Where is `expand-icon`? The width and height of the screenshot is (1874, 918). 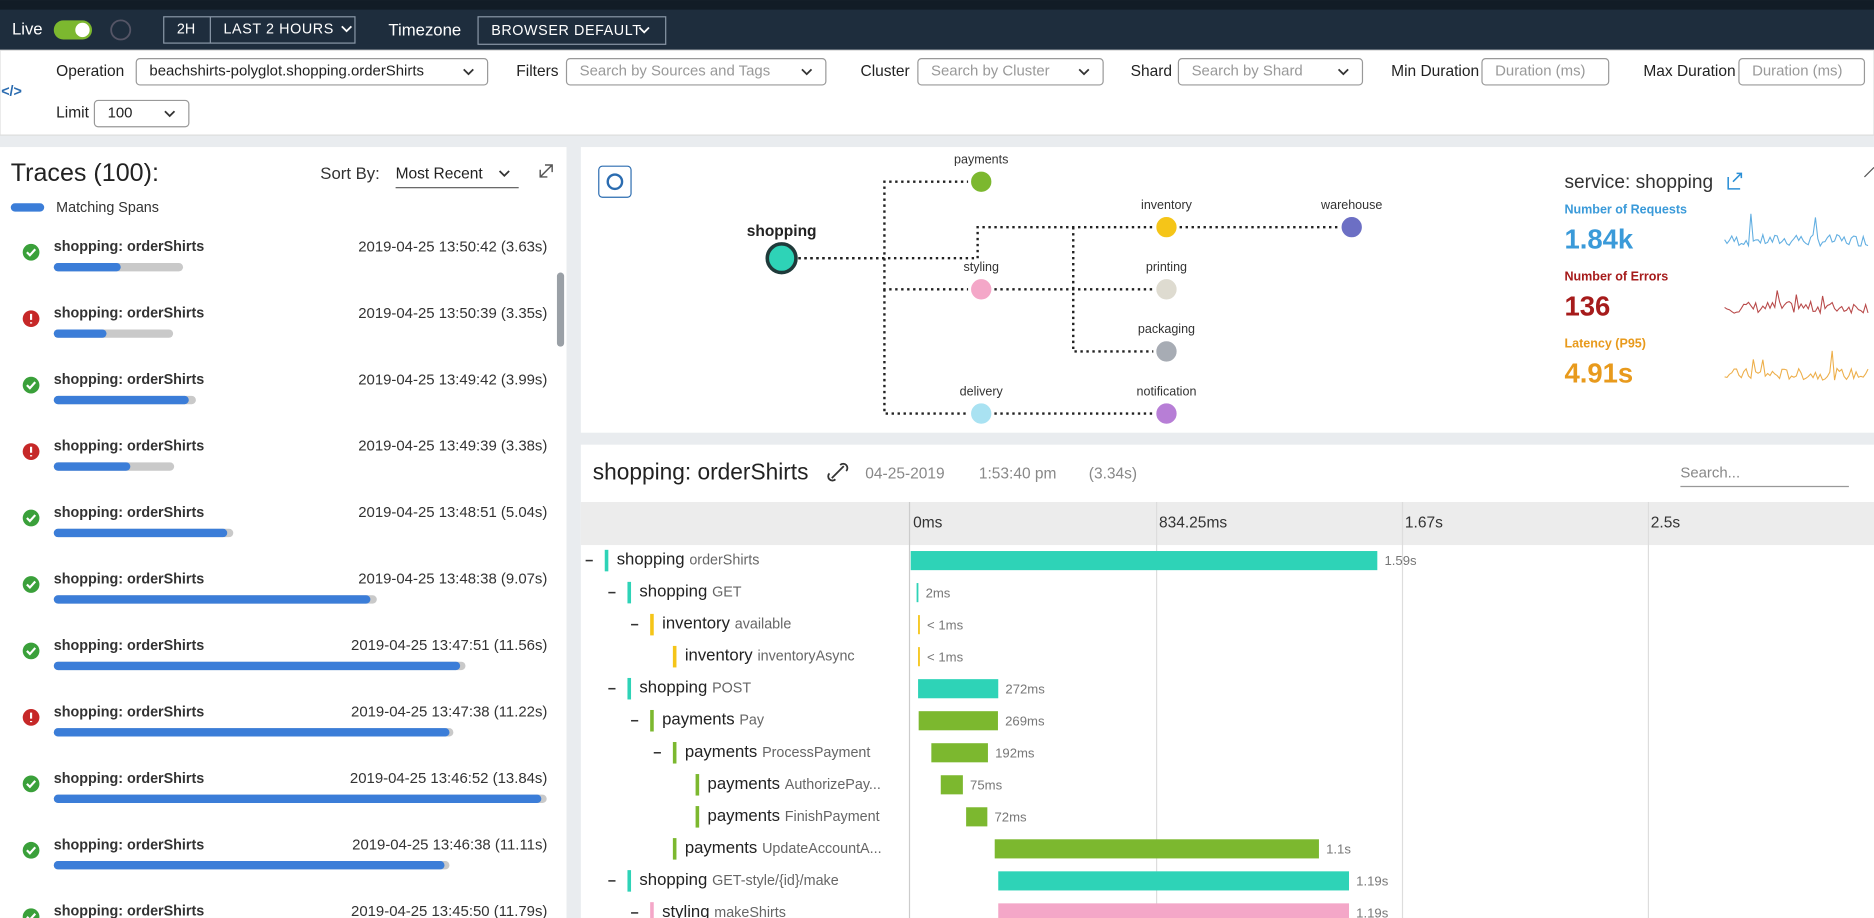 expand-icon is located at coordinates (546, 171).